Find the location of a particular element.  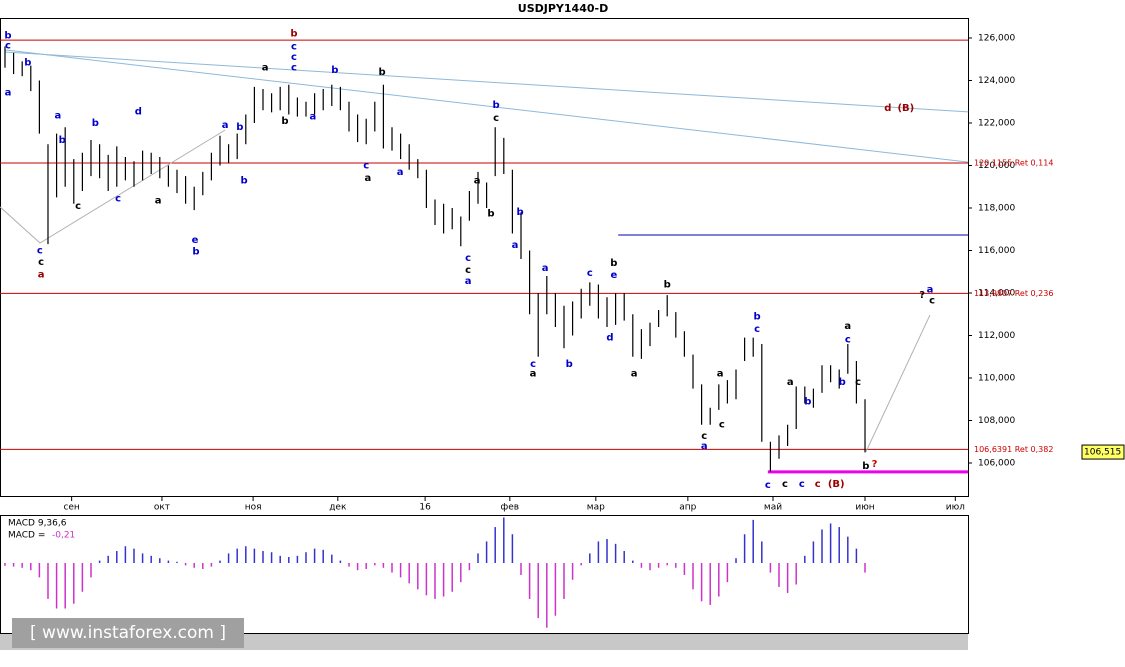

level-label: 113,9807 Ret 0,236 is located at coordinates (1013, 293).